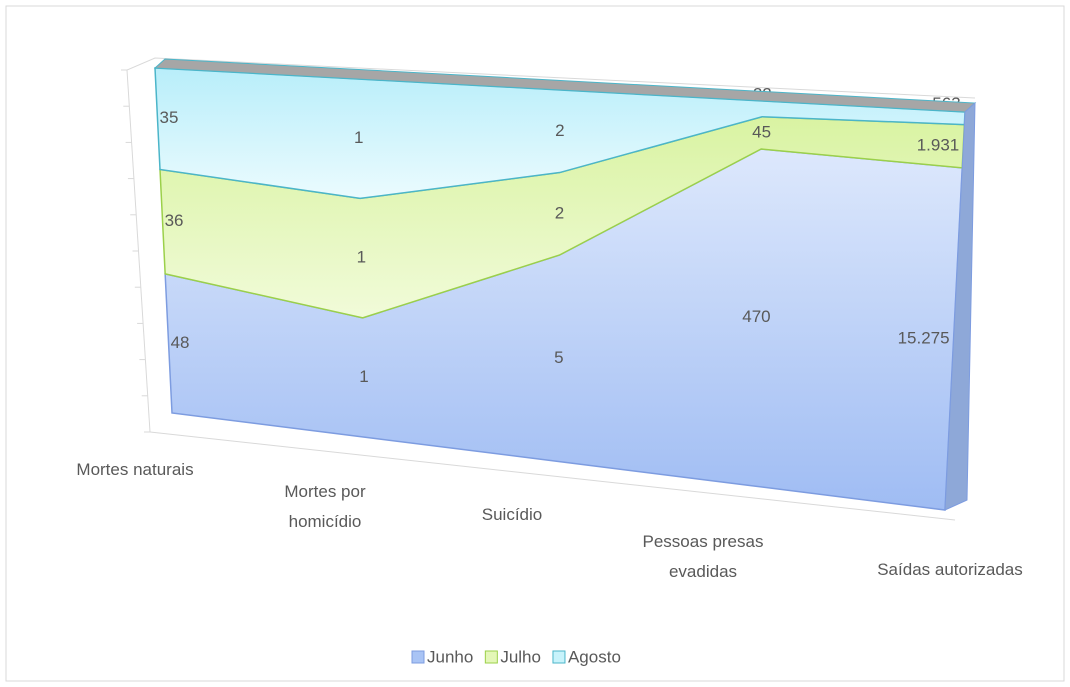 Image resolution: width=1070 pixels, height=687 pixels. What do you see at coordinates (169, 117) in the screenshot?
I see `value-label: 35` at bounding box center [169, 117].